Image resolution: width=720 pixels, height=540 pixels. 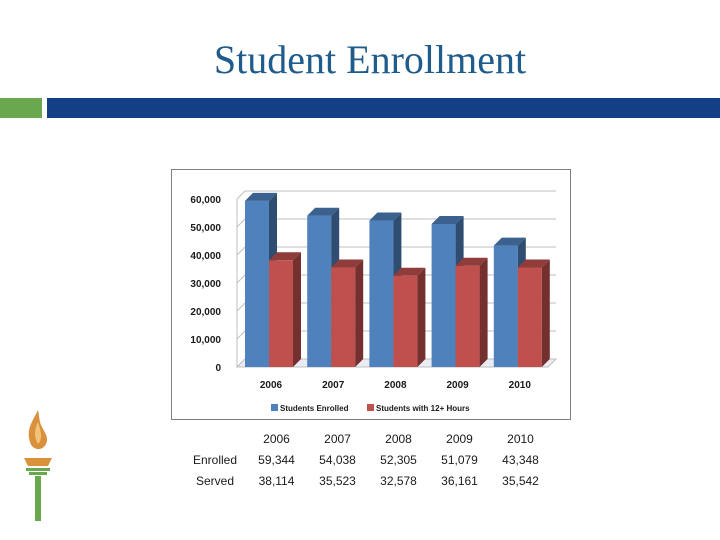 I want to click on table-col-header: 2009, so click(x=459, y=438).